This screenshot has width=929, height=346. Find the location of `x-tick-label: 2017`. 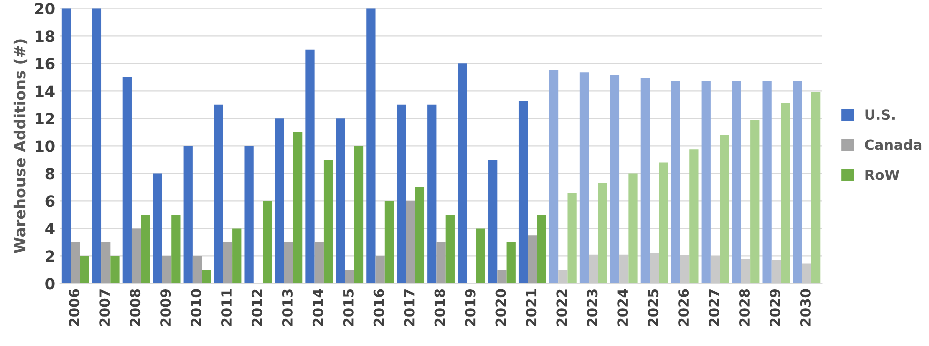

x-tick-label: 2017 is located at coordinates (409, 308).